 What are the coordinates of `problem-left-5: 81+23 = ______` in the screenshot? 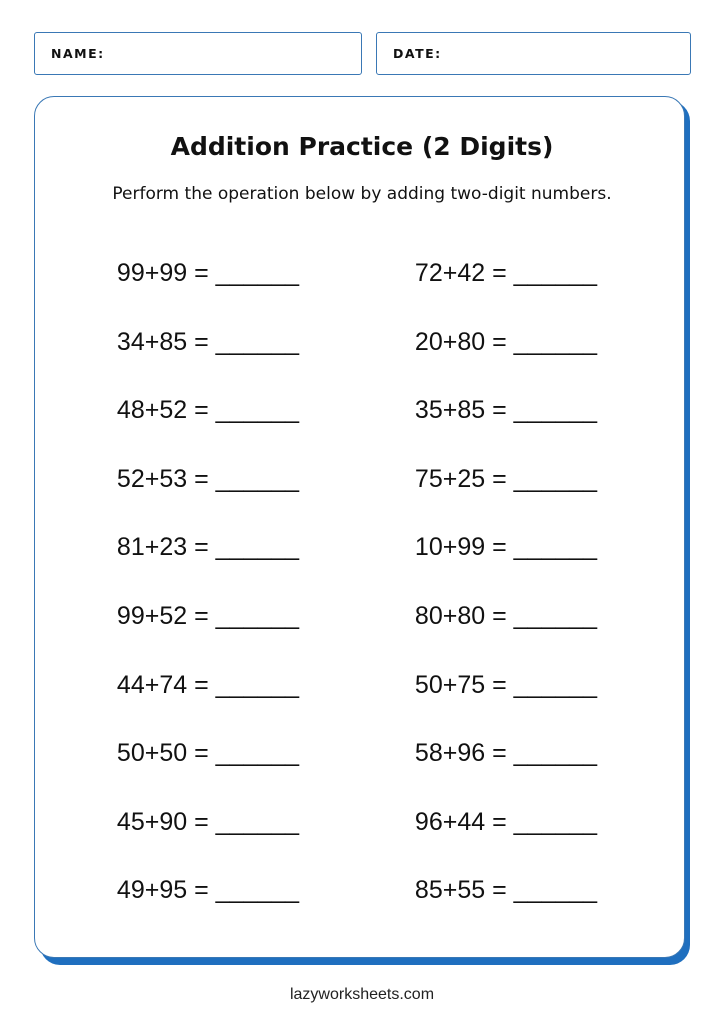 It's located at (208, 547).